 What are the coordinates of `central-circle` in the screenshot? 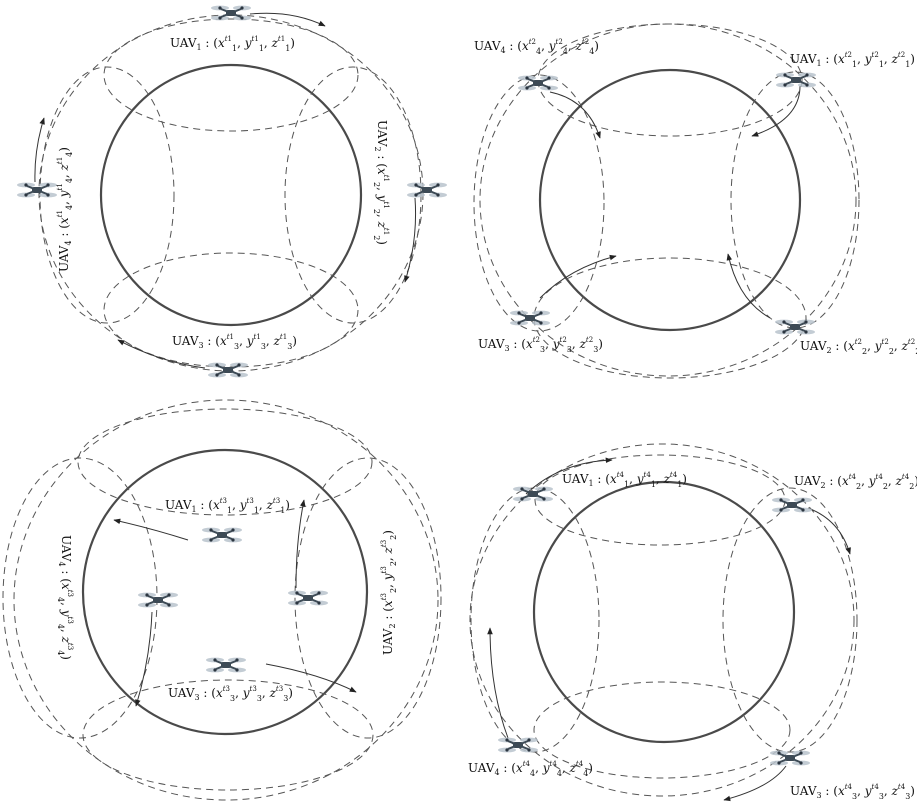 It's located at (225, 592).